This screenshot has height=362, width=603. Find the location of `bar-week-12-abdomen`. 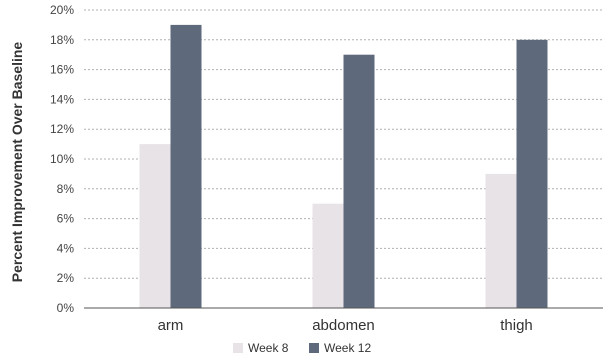

bar-week-12-abdomen is located at coordinates (359, 181).